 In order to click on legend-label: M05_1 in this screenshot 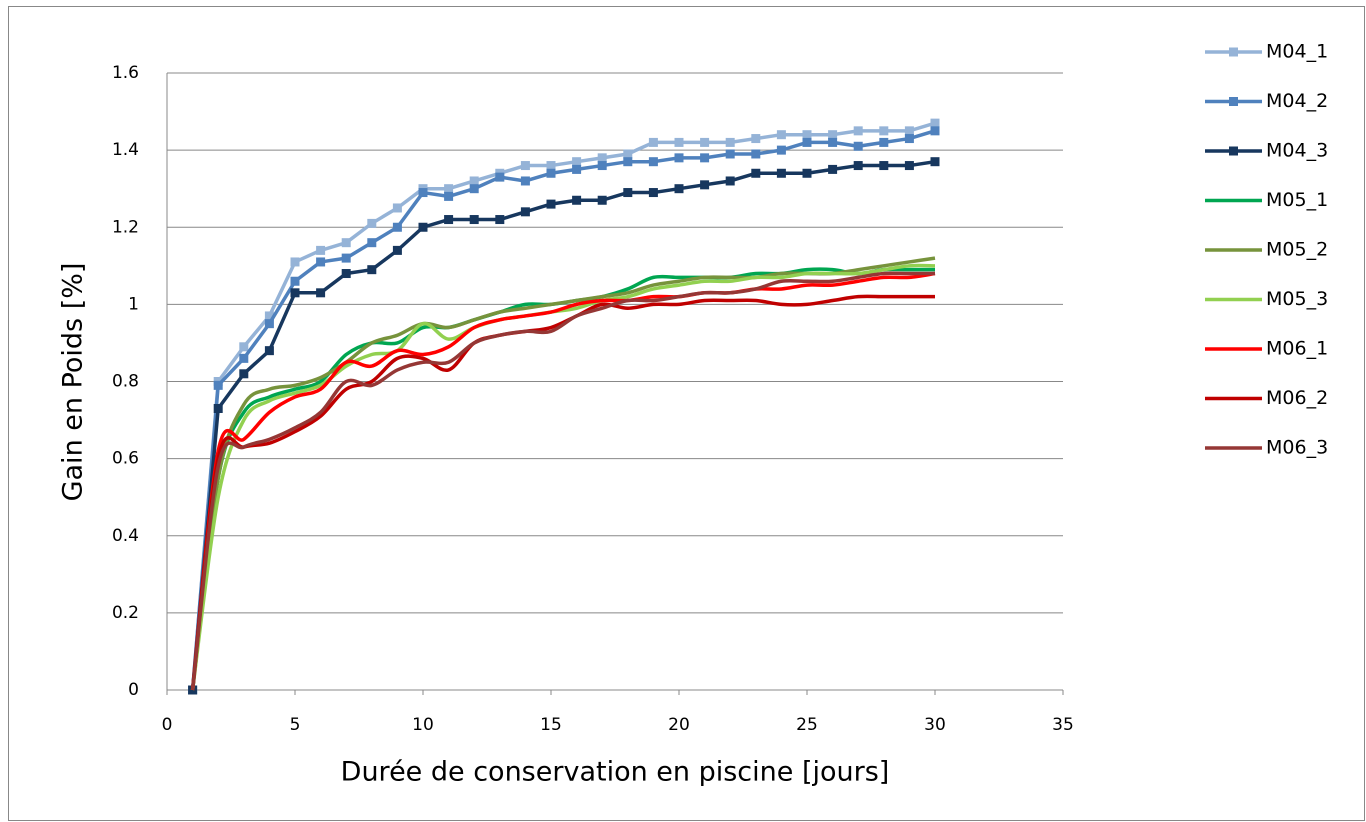, I will do `click(1297, 200)`.